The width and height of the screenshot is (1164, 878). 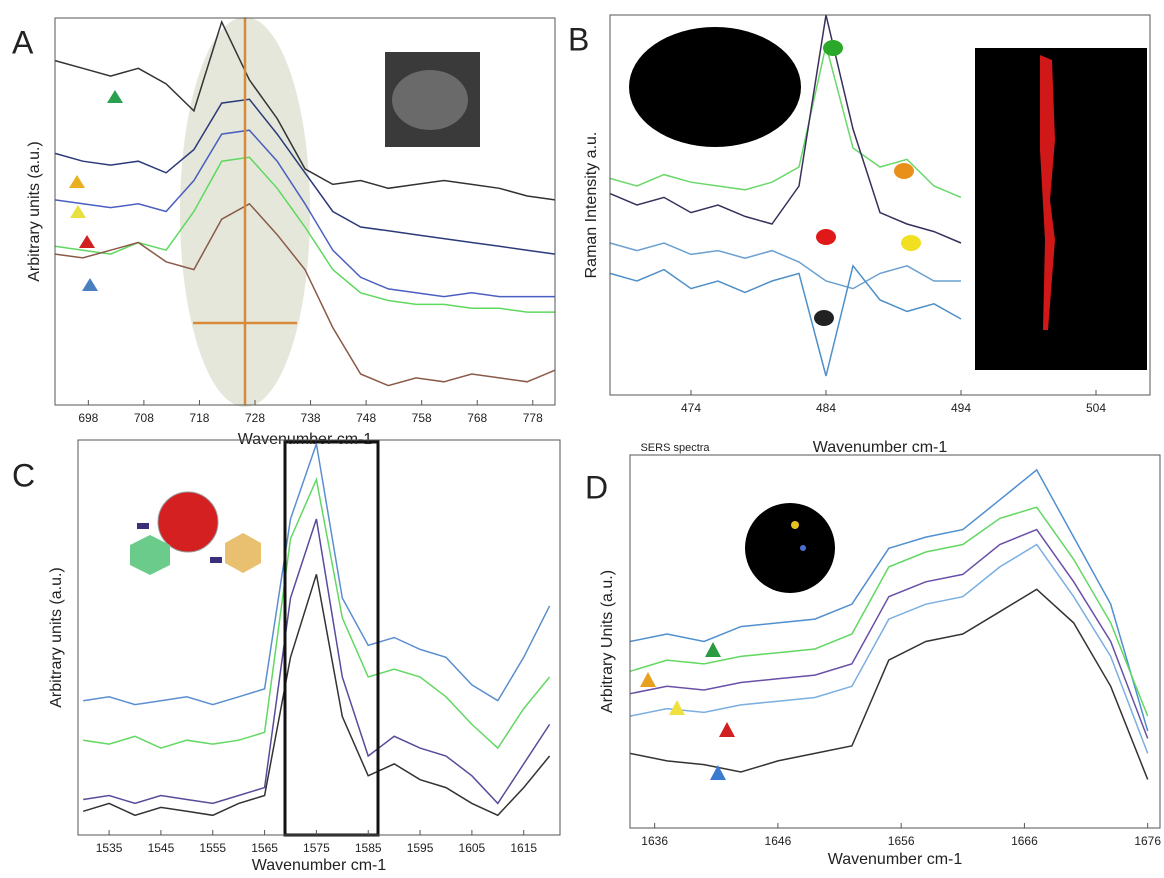 I want to click on y-axis-label: Arbitrary Units (a.u.), so click(x=607, y=641).